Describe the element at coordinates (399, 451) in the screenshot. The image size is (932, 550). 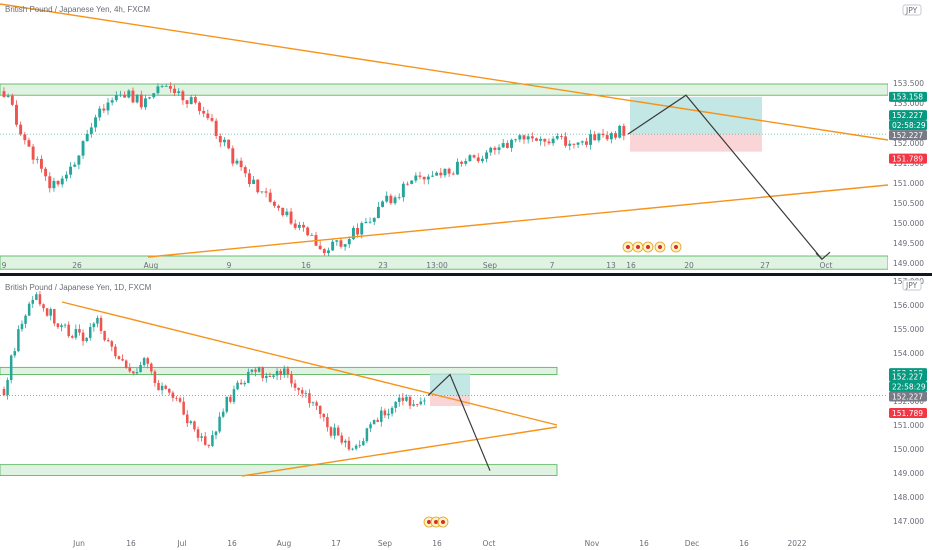
I see `ascending-trendline` at that location.